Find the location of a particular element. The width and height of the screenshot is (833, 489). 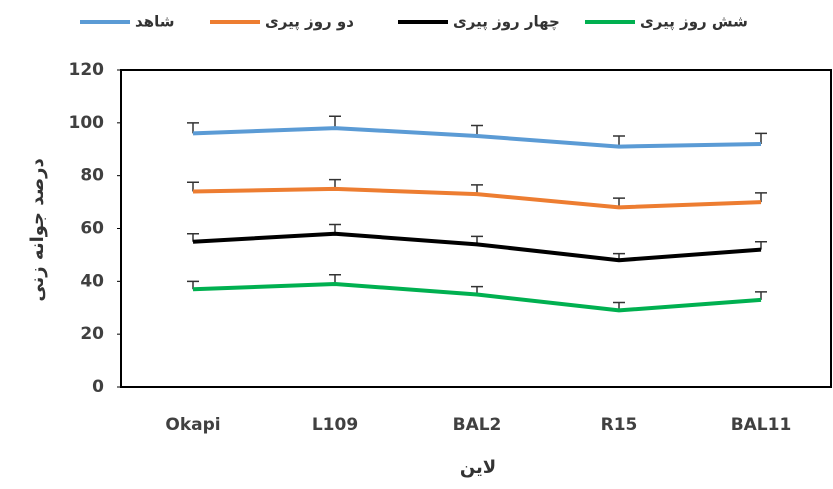

x-tick-label: BAL11 is located at coordinates (761, 425).